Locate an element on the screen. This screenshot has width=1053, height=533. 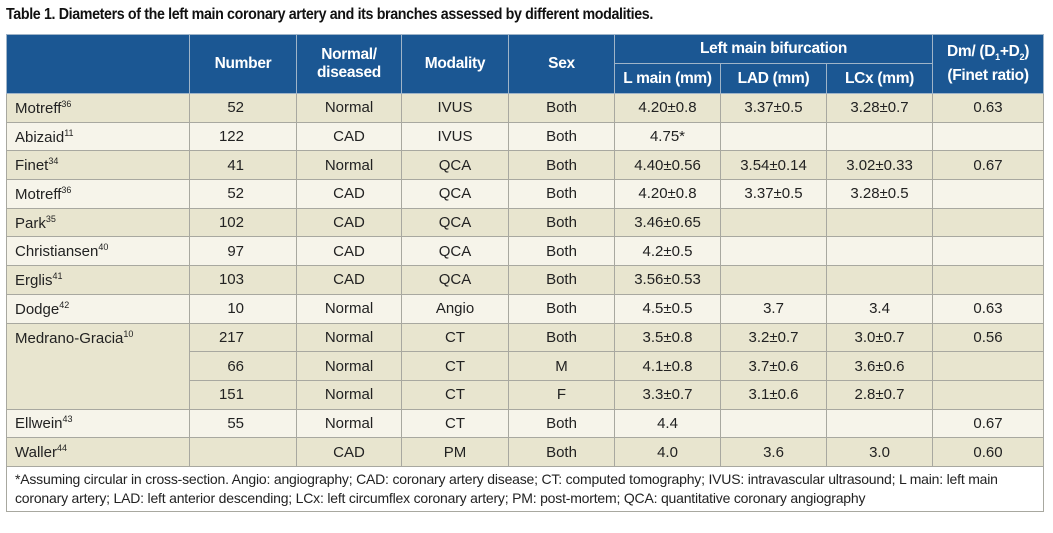
cell-finet: 0.60 is located at coordinates (988, 452).